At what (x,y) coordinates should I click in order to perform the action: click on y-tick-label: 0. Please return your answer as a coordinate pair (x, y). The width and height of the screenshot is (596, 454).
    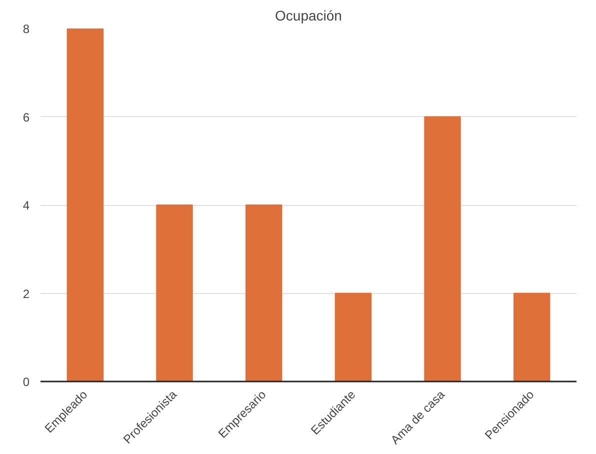
    Looking at the image, I should click on (26, 382).